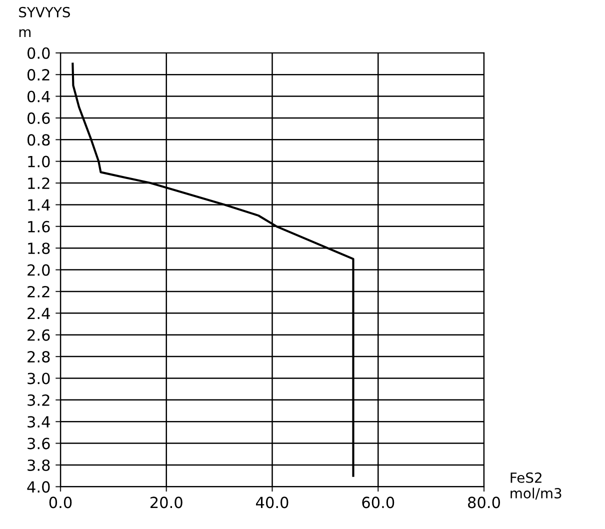 The width and height of the screenshot is (605, 529). I want to click on y-tick-label: 1.4, so click(39, 205).